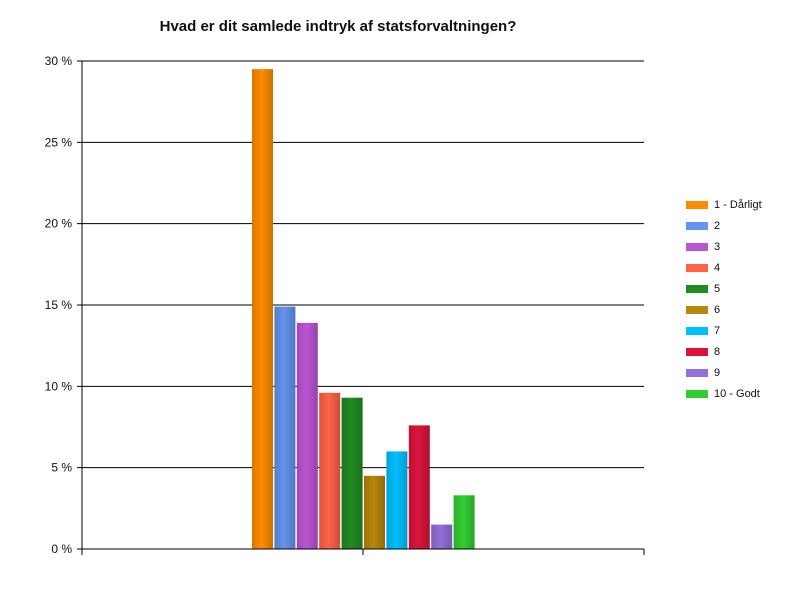 This screenshot has width=800, height=600. Describe the element at coordinates (59, 61) in the screenshot. I see `y-tick-label: 30 %` at that location.